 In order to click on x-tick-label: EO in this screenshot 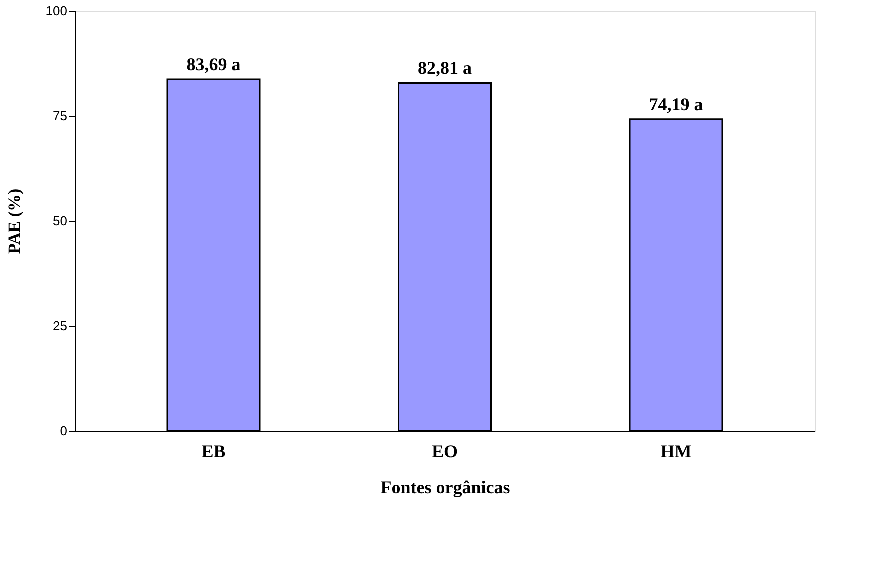, I will do `click(445, 452)`.